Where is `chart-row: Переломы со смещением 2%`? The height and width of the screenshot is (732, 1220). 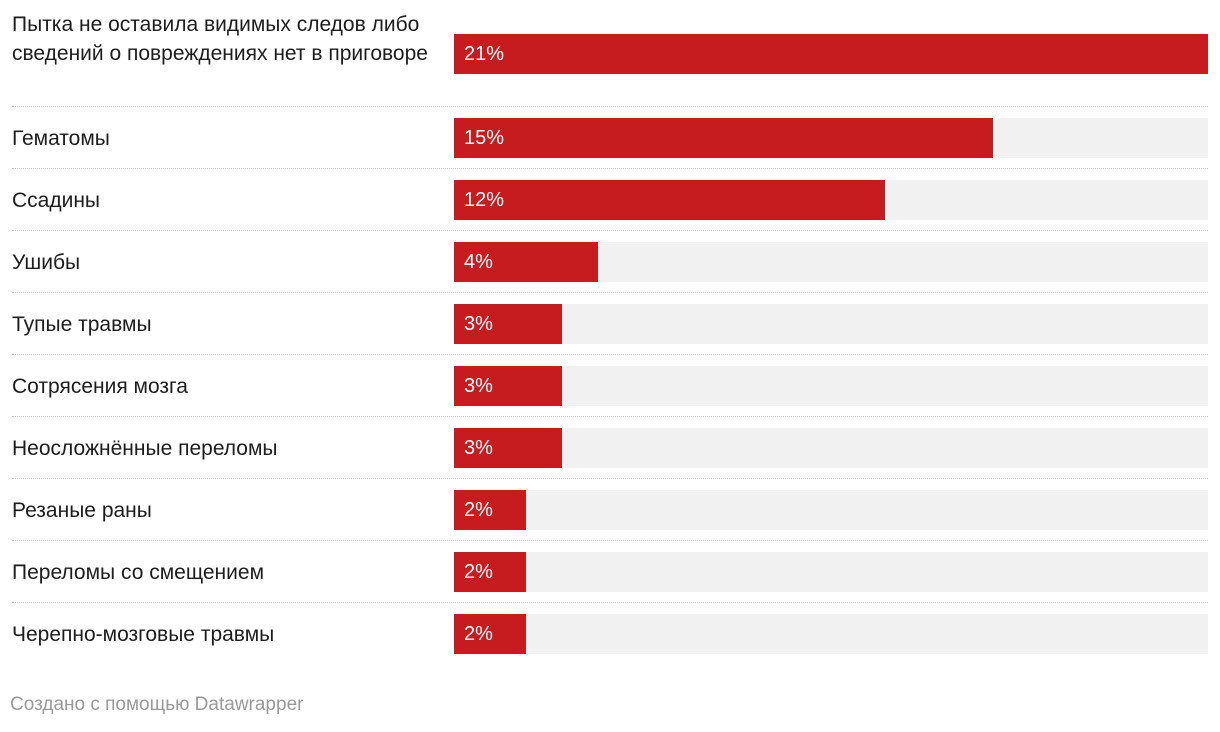
chart-row: Переломы со смещением 2% is located at coordinates (610, 572).